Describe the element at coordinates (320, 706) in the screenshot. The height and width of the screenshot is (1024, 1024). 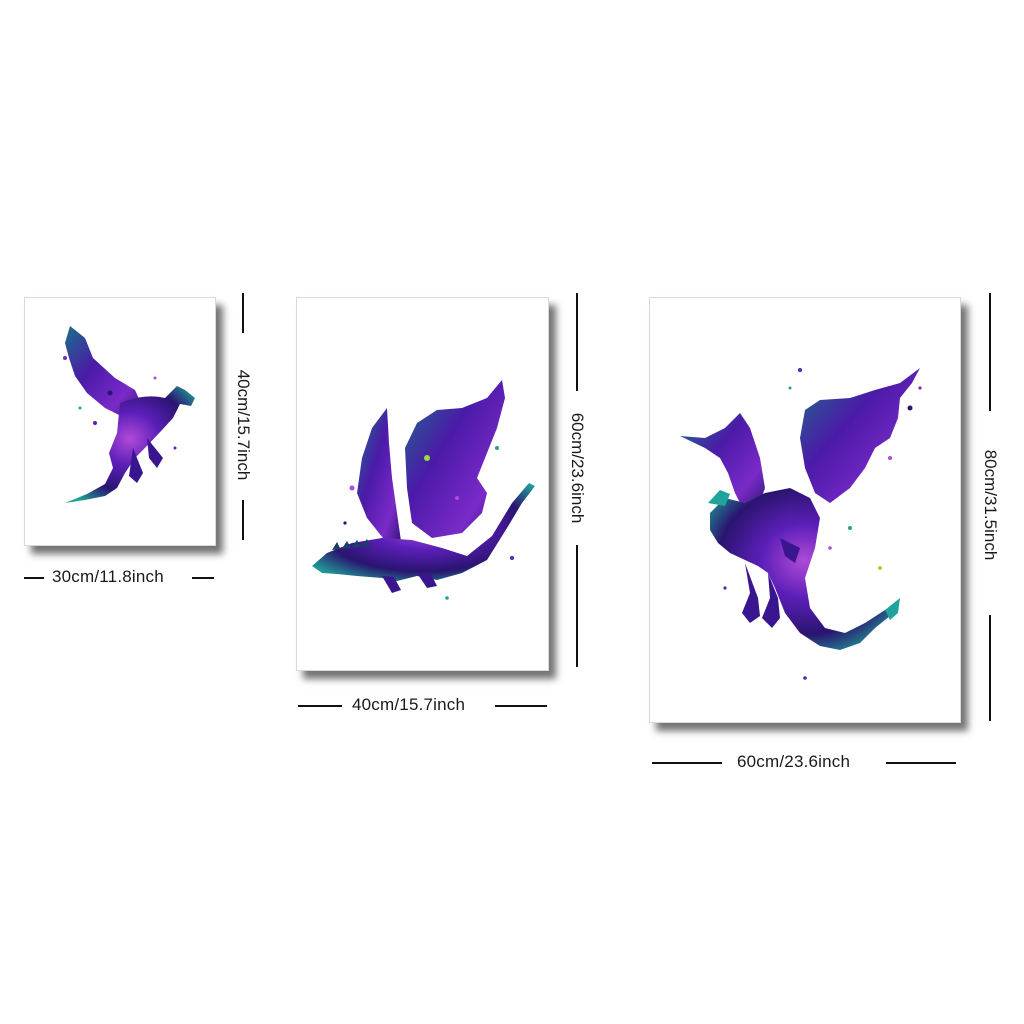
I see `medium-width-line-left` at that location.